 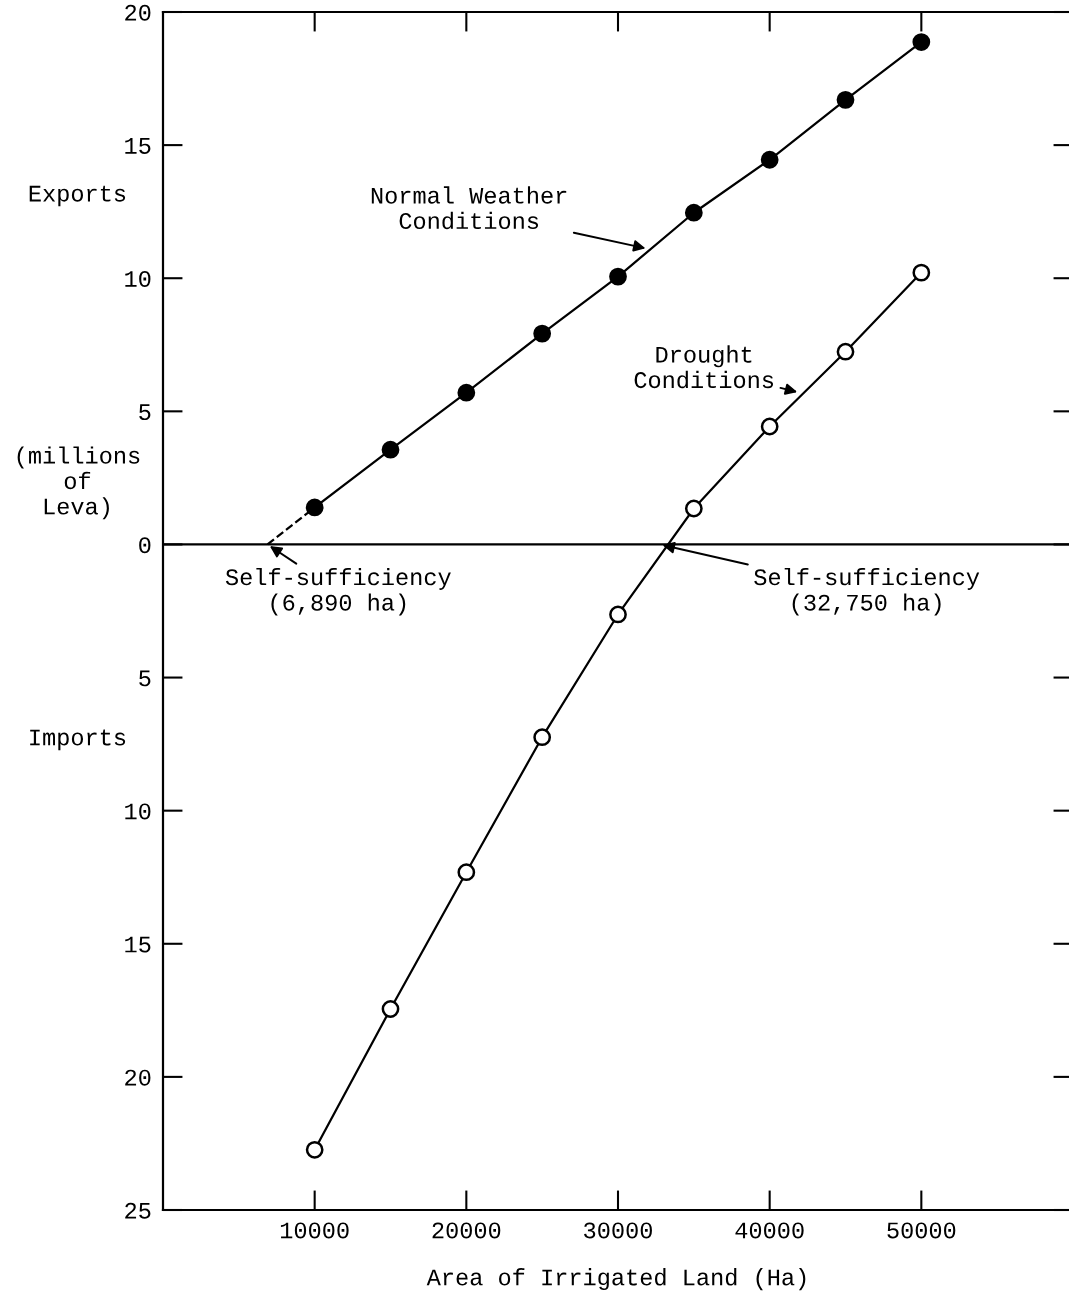 What do you see at coordinates (78, 740) in the screenshot?
I see `text: Imports` at bounding box center [78, 740].